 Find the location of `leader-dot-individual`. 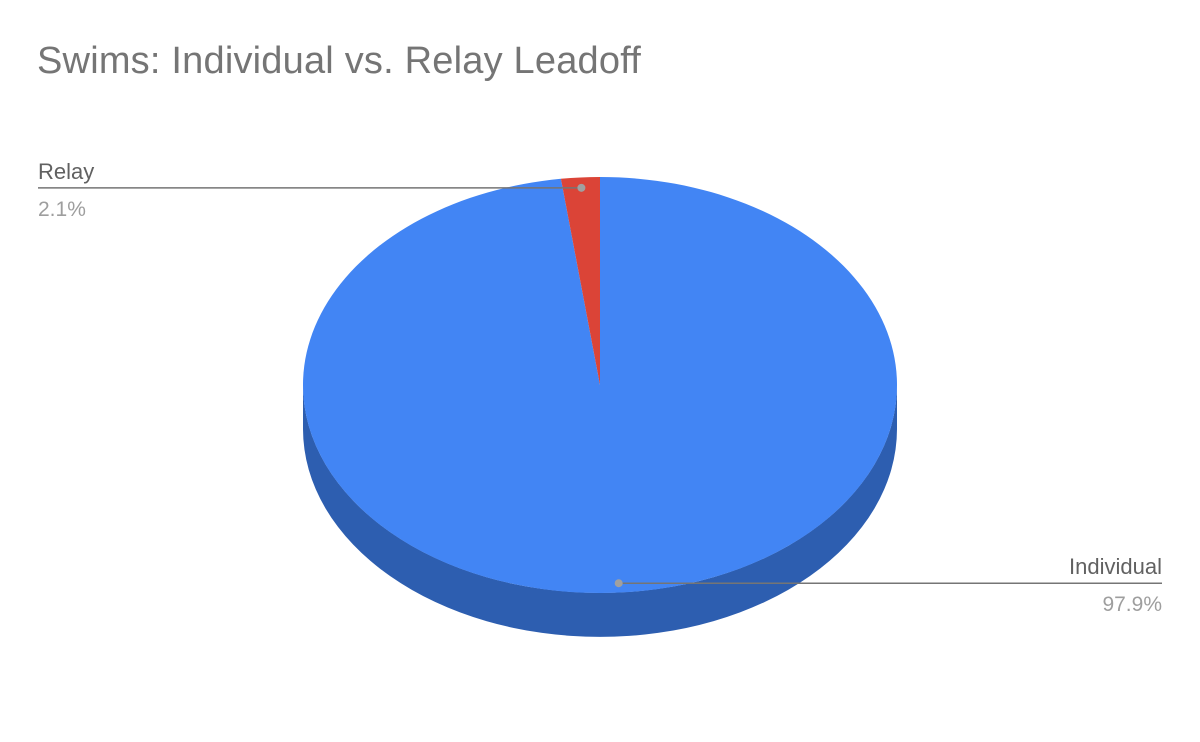

leader-dot-individual is located at coordinates (618, 583).